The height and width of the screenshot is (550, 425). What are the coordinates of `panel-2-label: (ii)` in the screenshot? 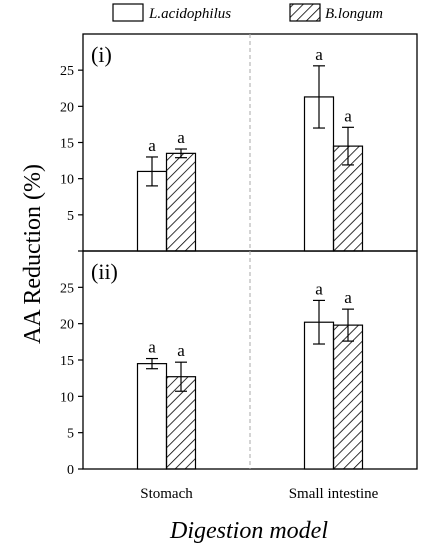 It's located at (104, 271).